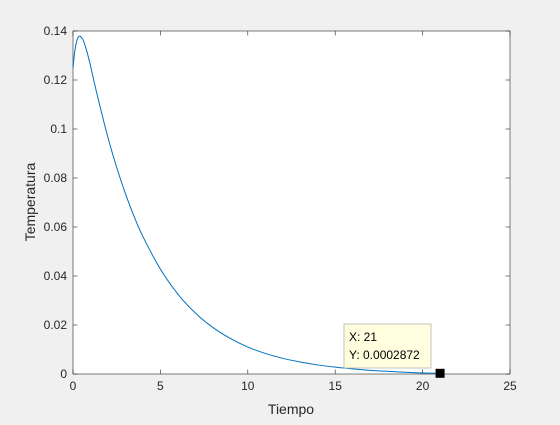  Describe the element at coordinates (384, 355) in the screenshot. I see `datatip-y-label: Y: 0.0002872` at that location.